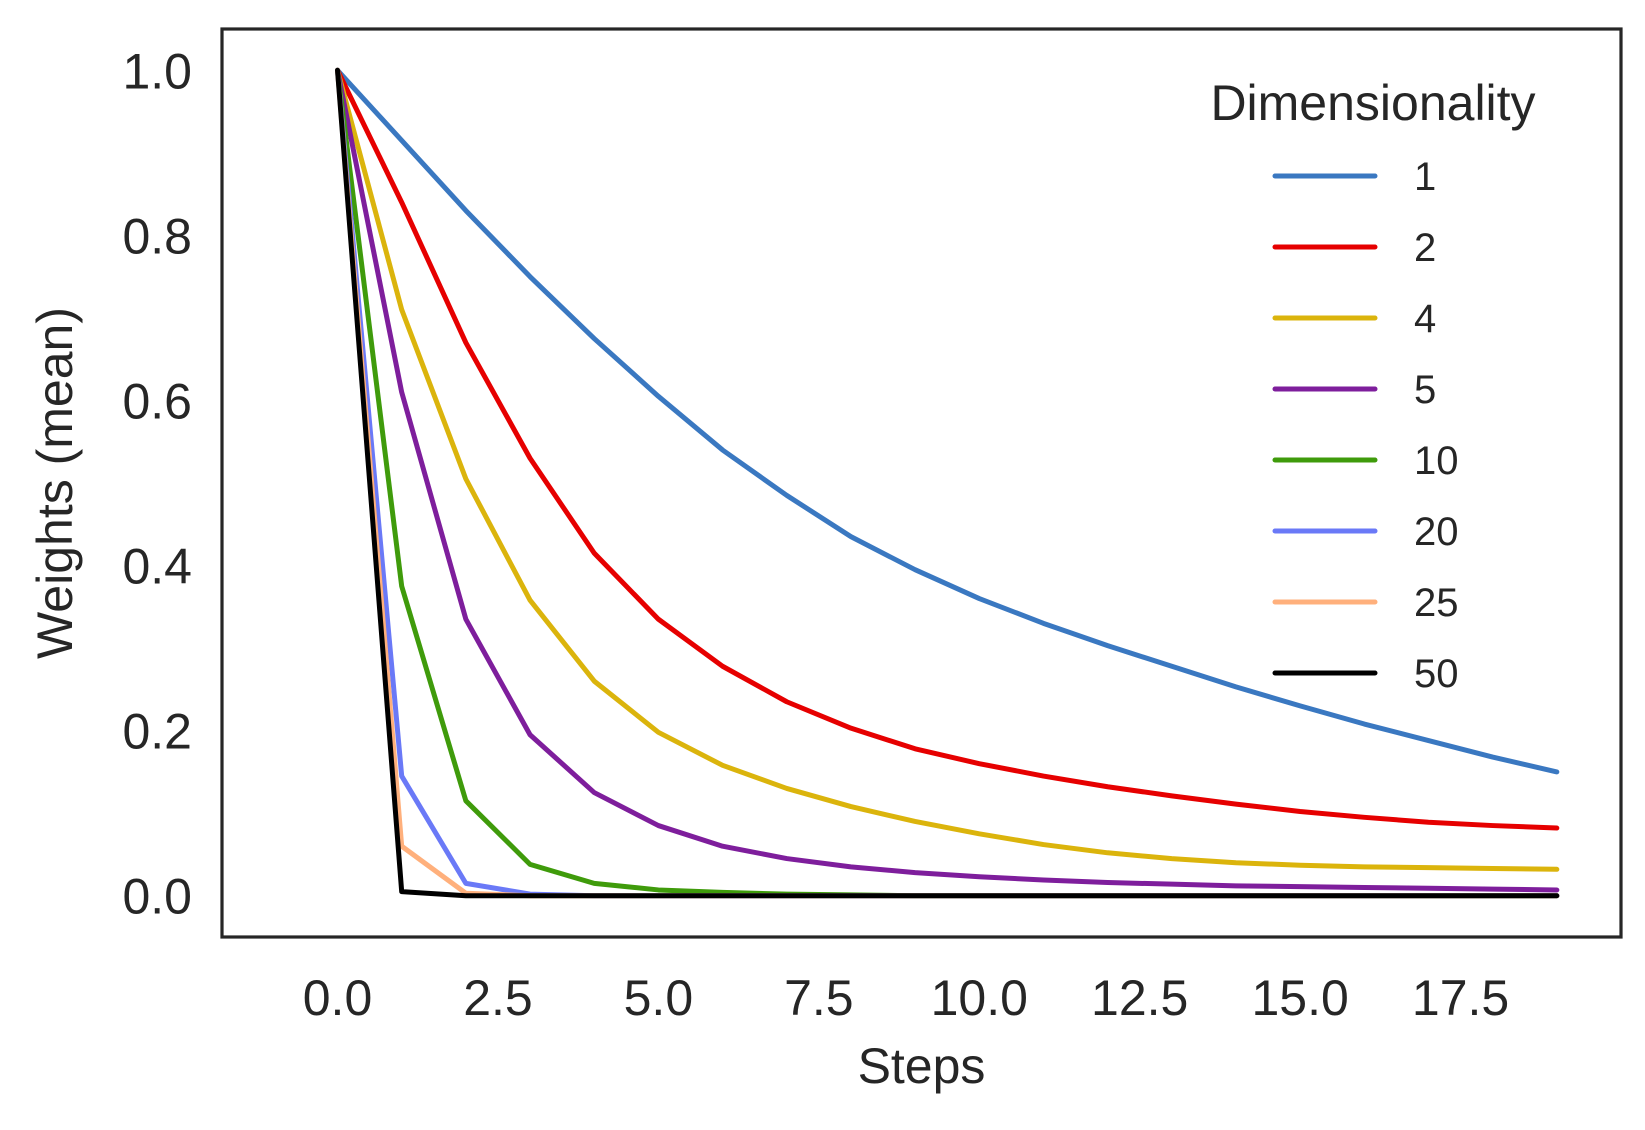 This screenshot has width=1645, height=1130. Describe the element at coordinates (1299, 998) in the screenshot. I see `x-tick-label: 15.0` at that location.